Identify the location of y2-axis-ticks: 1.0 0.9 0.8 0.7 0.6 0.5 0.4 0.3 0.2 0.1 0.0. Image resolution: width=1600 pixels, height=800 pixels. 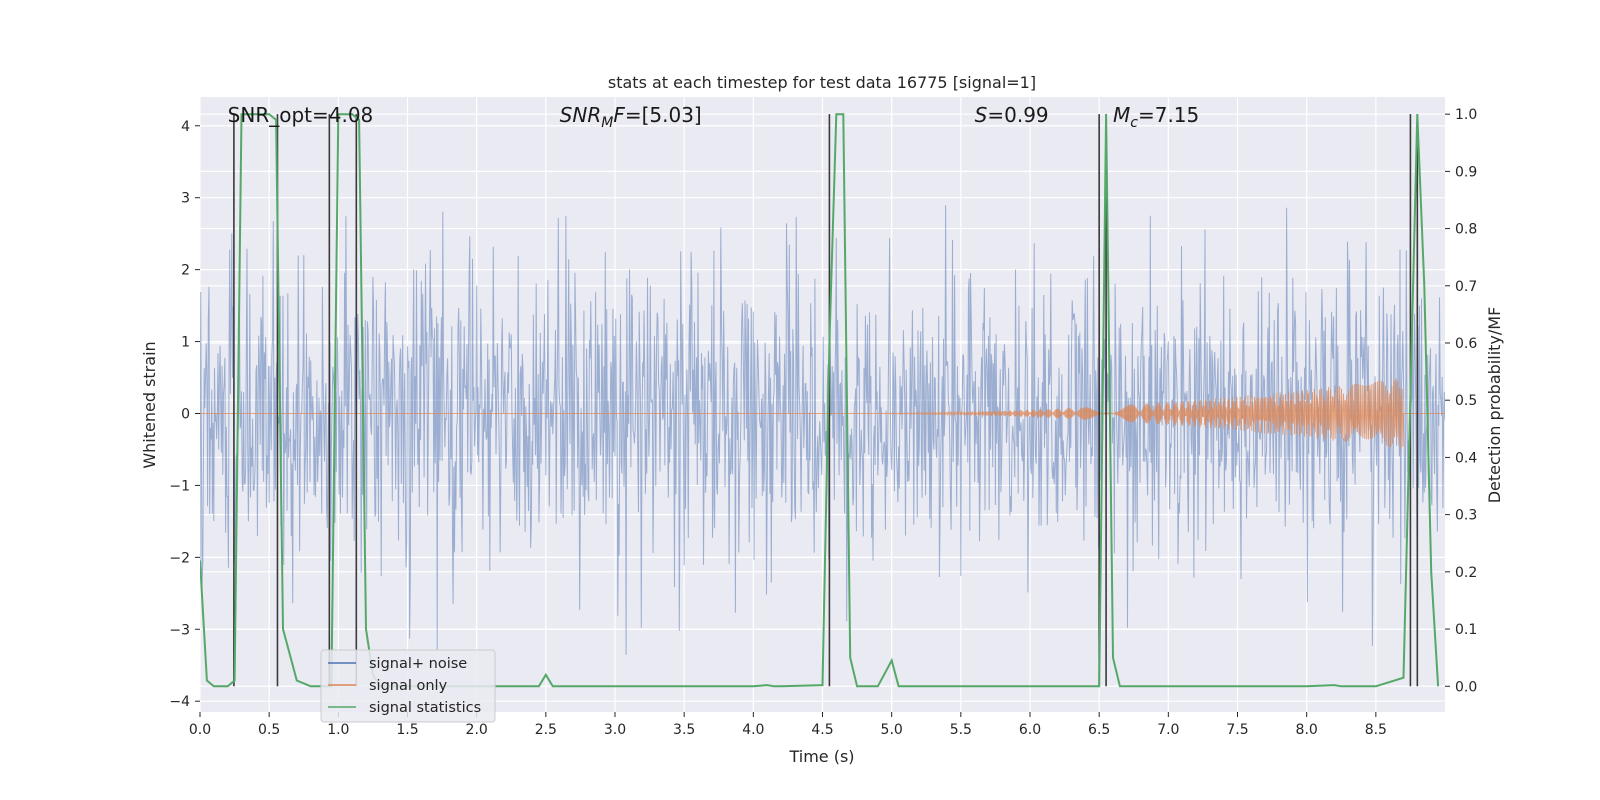
(1461, 401).